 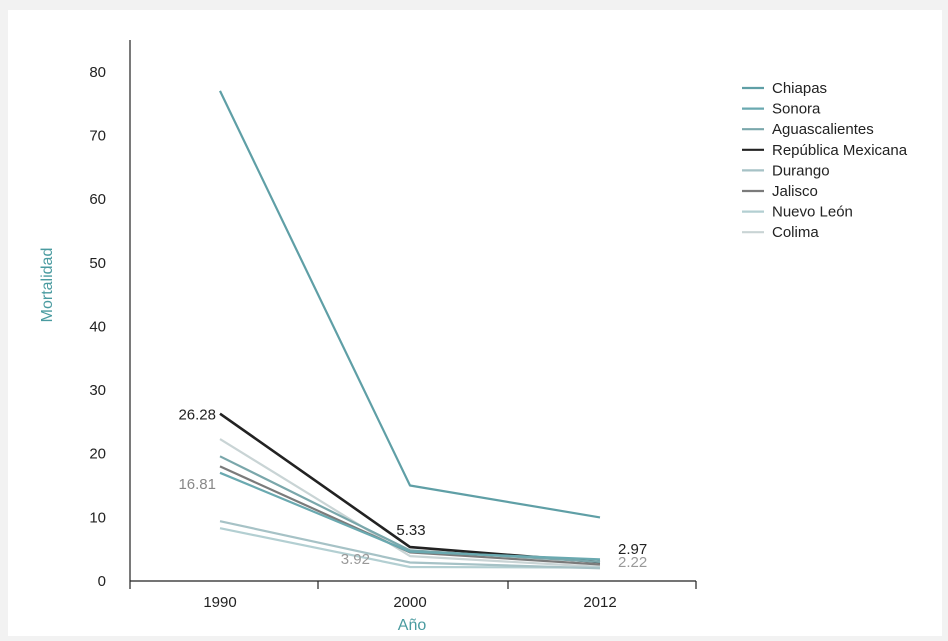 I want to click on x-tick-label: 1990, so click(x=219, y=602).